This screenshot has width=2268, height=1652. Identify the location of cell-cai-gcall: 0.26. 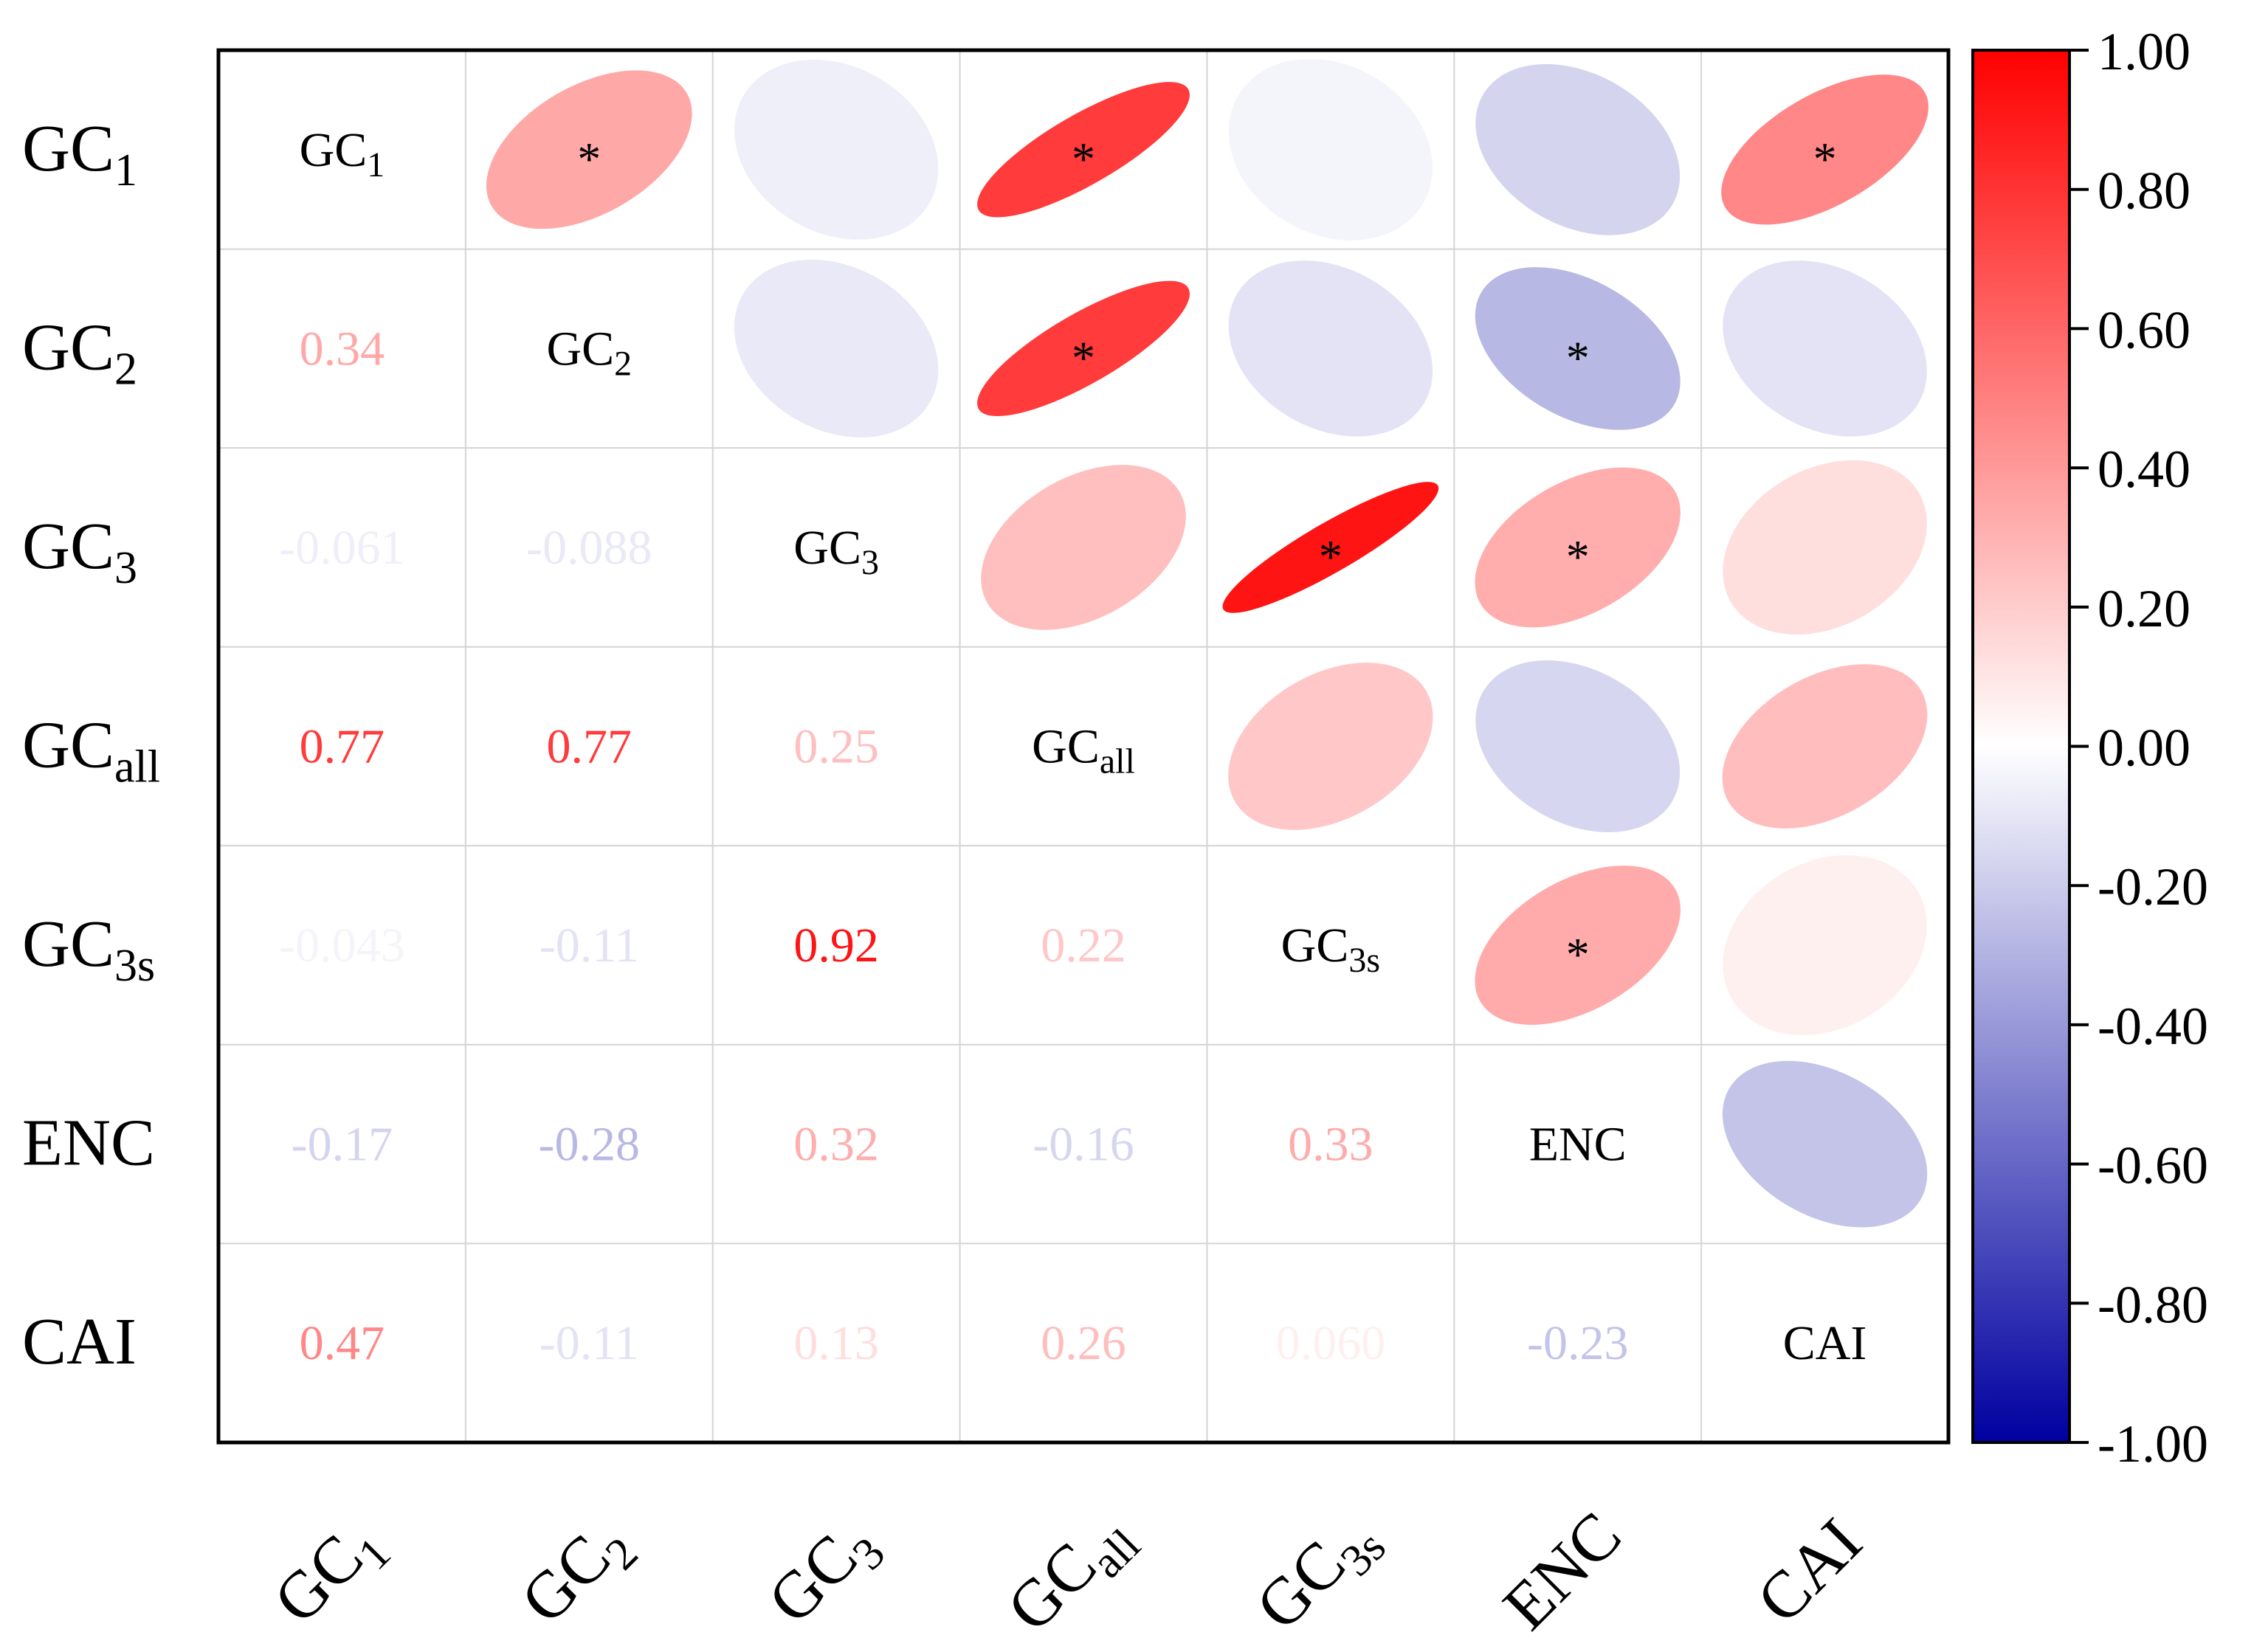
(1083, 1343).